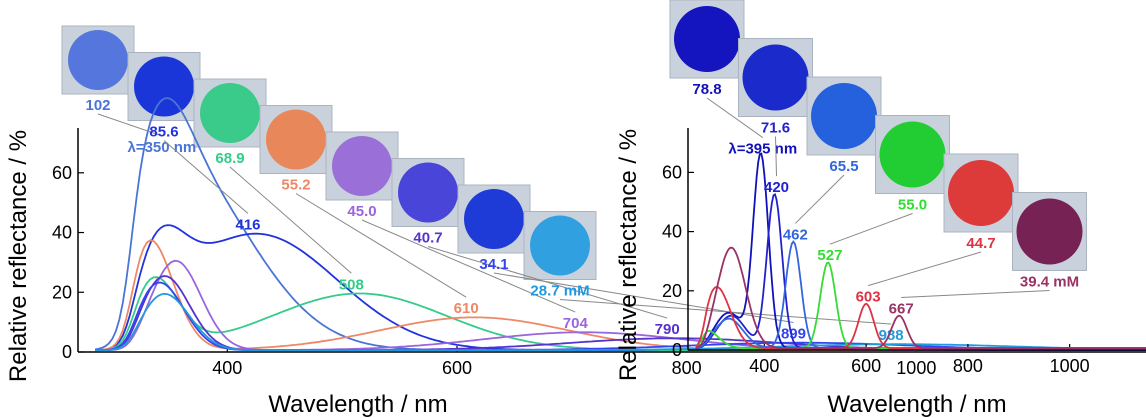 The image size is (1146, 418). I want to click on concentration-label: 65.5, so click(843, 166).